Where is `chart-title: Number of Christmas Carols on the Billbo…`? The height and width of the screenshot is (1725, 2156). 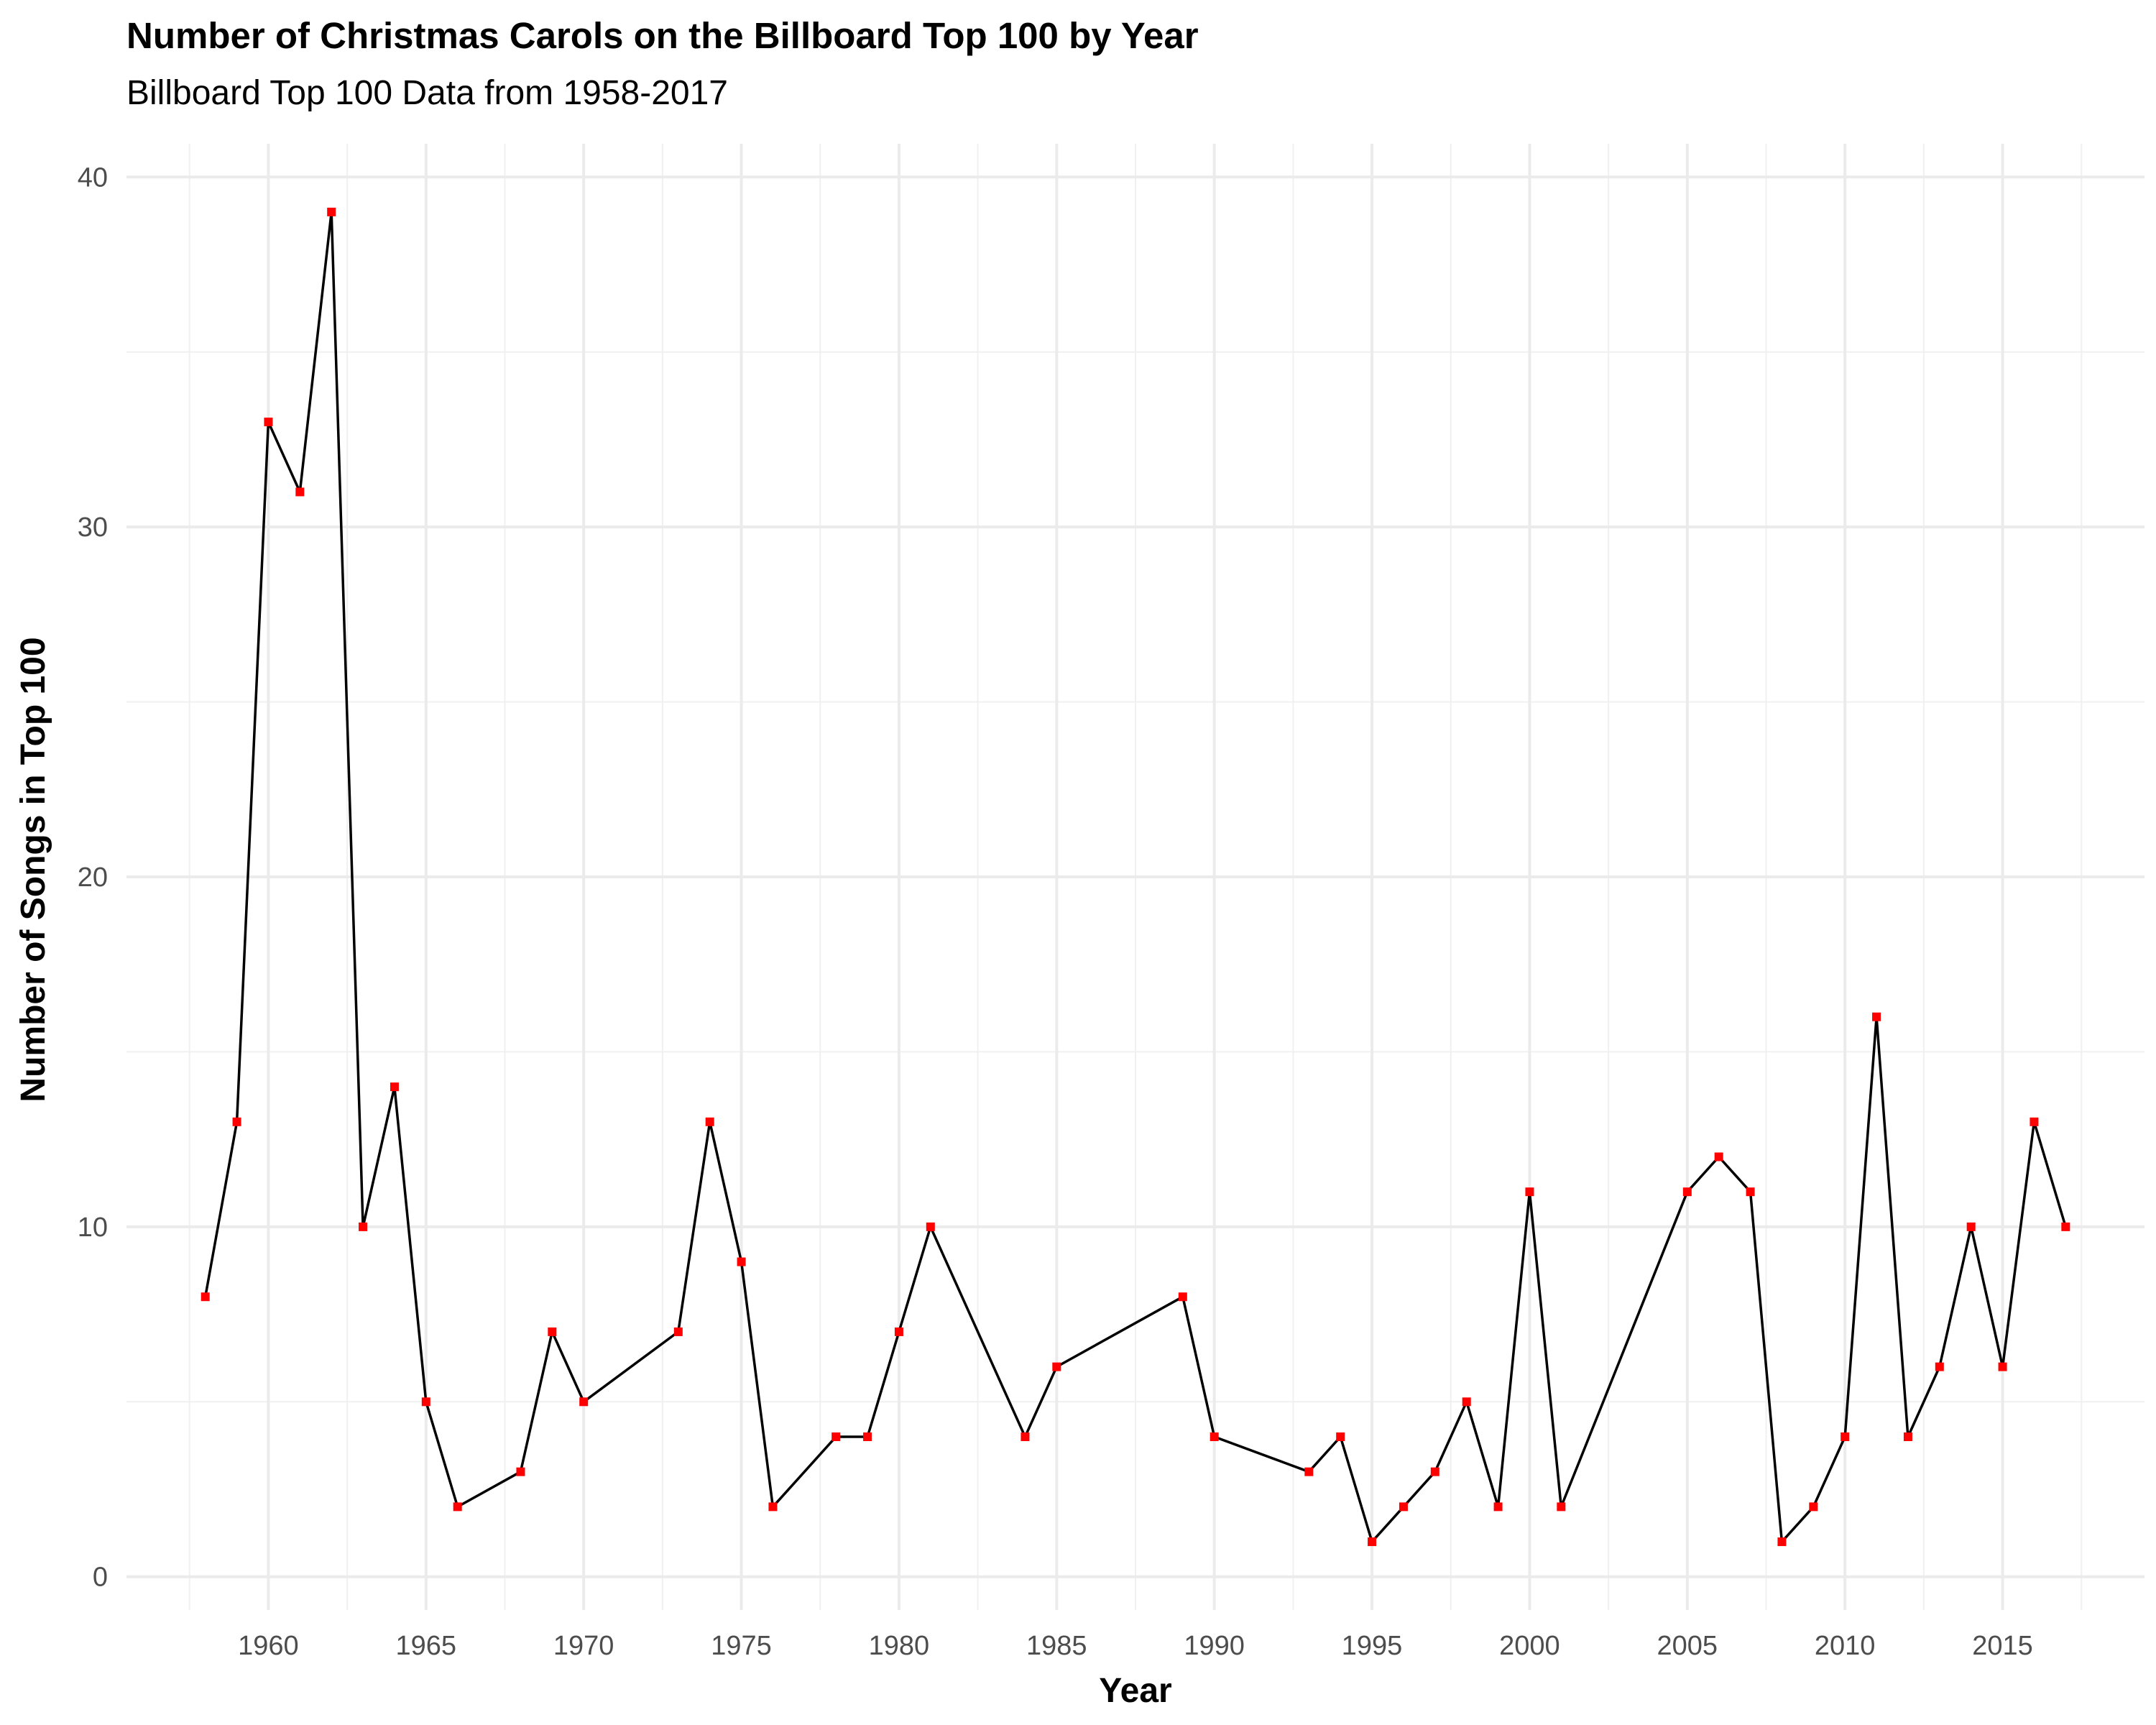
chart-title: Number of Christmas Carols on the Billbo… is located at coordinates (663, 35).